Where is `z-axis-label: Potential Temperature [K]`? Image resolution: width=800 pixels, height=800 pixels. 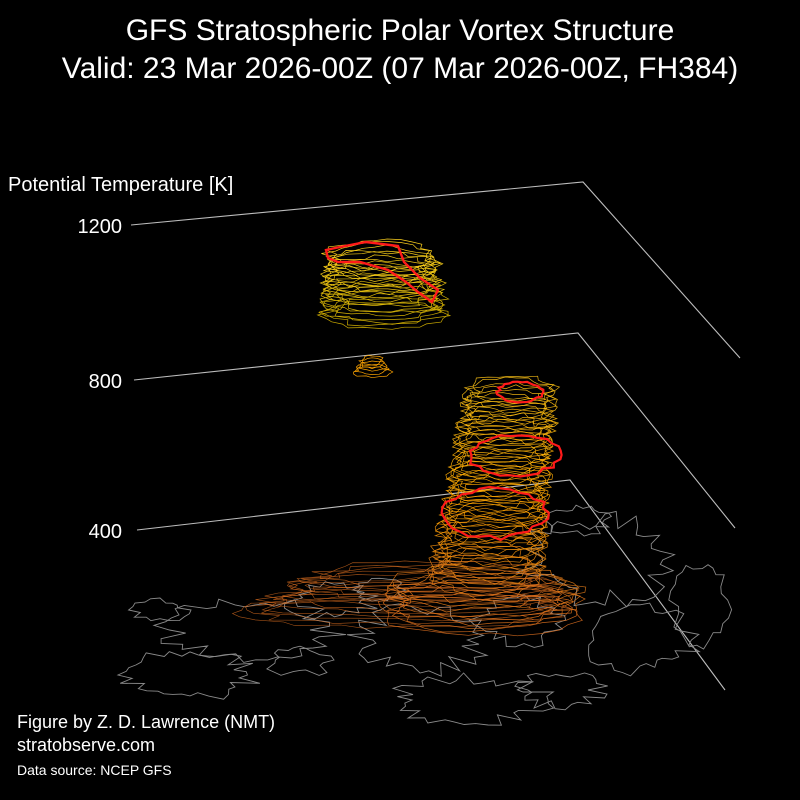 z-axis-label: Potential Temperature [K] is located at coordinates (121, 185).